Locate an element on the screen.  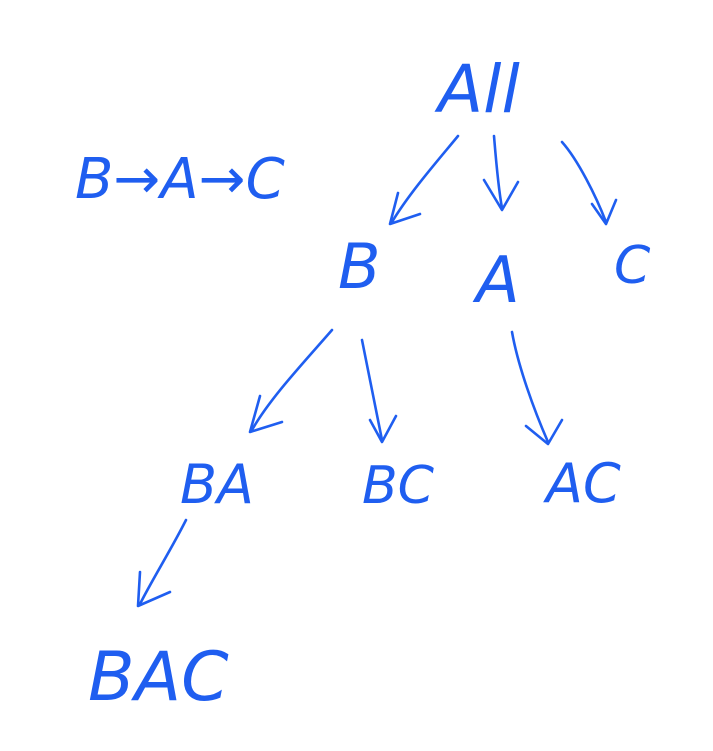
node-root: All is located at coordinates (477, 89).